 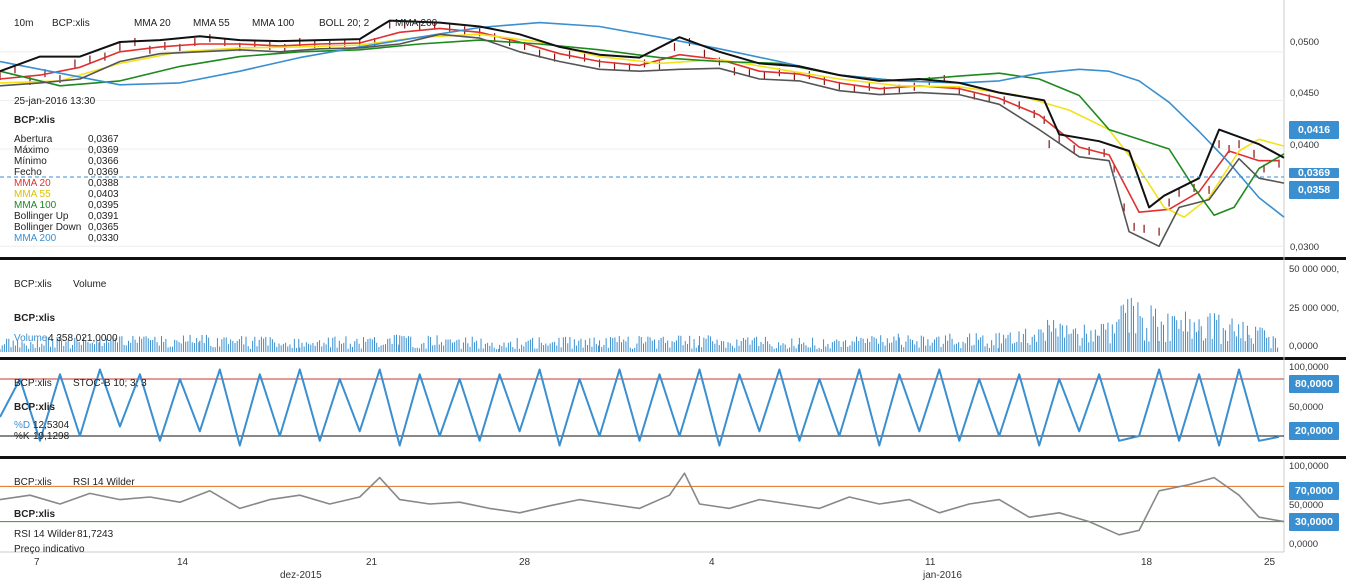 I want to click on price-tick-0500: 0,0500, so click(x=1305, y=42).